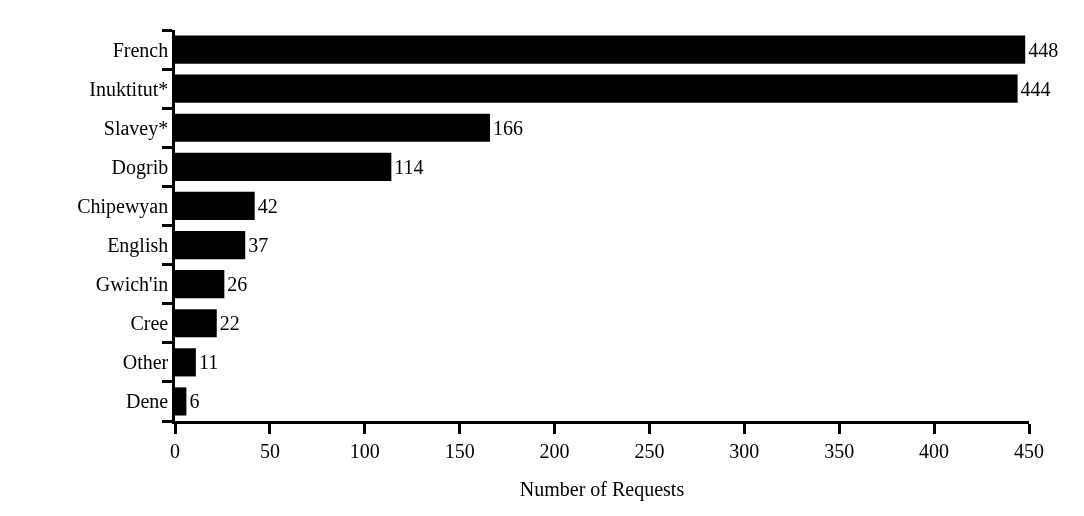 Image resolution: width=1084 pixels, height=516 pixels. I want to click on y-tick-label: English, so click(138, 246).